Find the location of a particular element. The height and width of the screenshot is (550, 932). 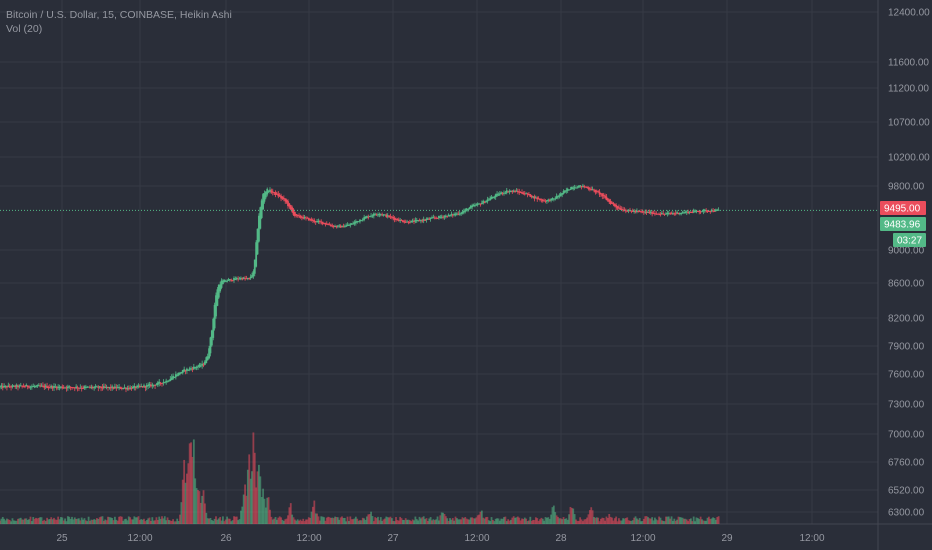

price-tick-label: 12400.00 is located at coordinates (909, 13).